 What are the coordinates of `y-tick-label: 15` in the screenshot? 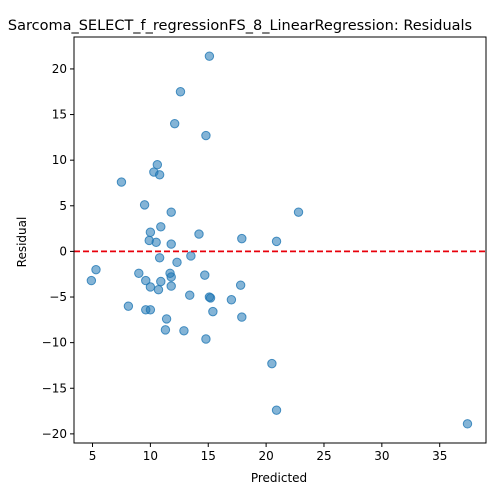 It's located at (59, 115).